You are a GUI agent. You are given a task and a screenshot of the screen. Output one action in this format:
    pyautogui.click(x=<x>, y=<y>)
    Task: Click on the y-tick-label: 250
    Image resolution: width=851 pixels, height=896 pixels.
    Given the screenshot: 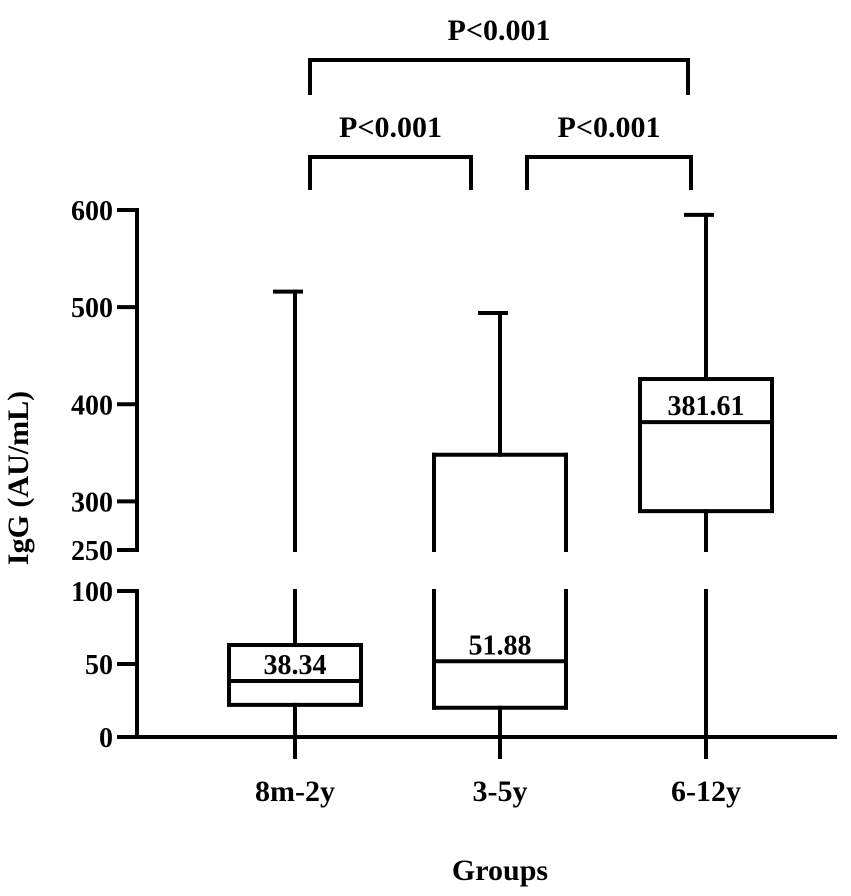 What is the action you would take?
    pyautogui.click(x=92, y=551)
    